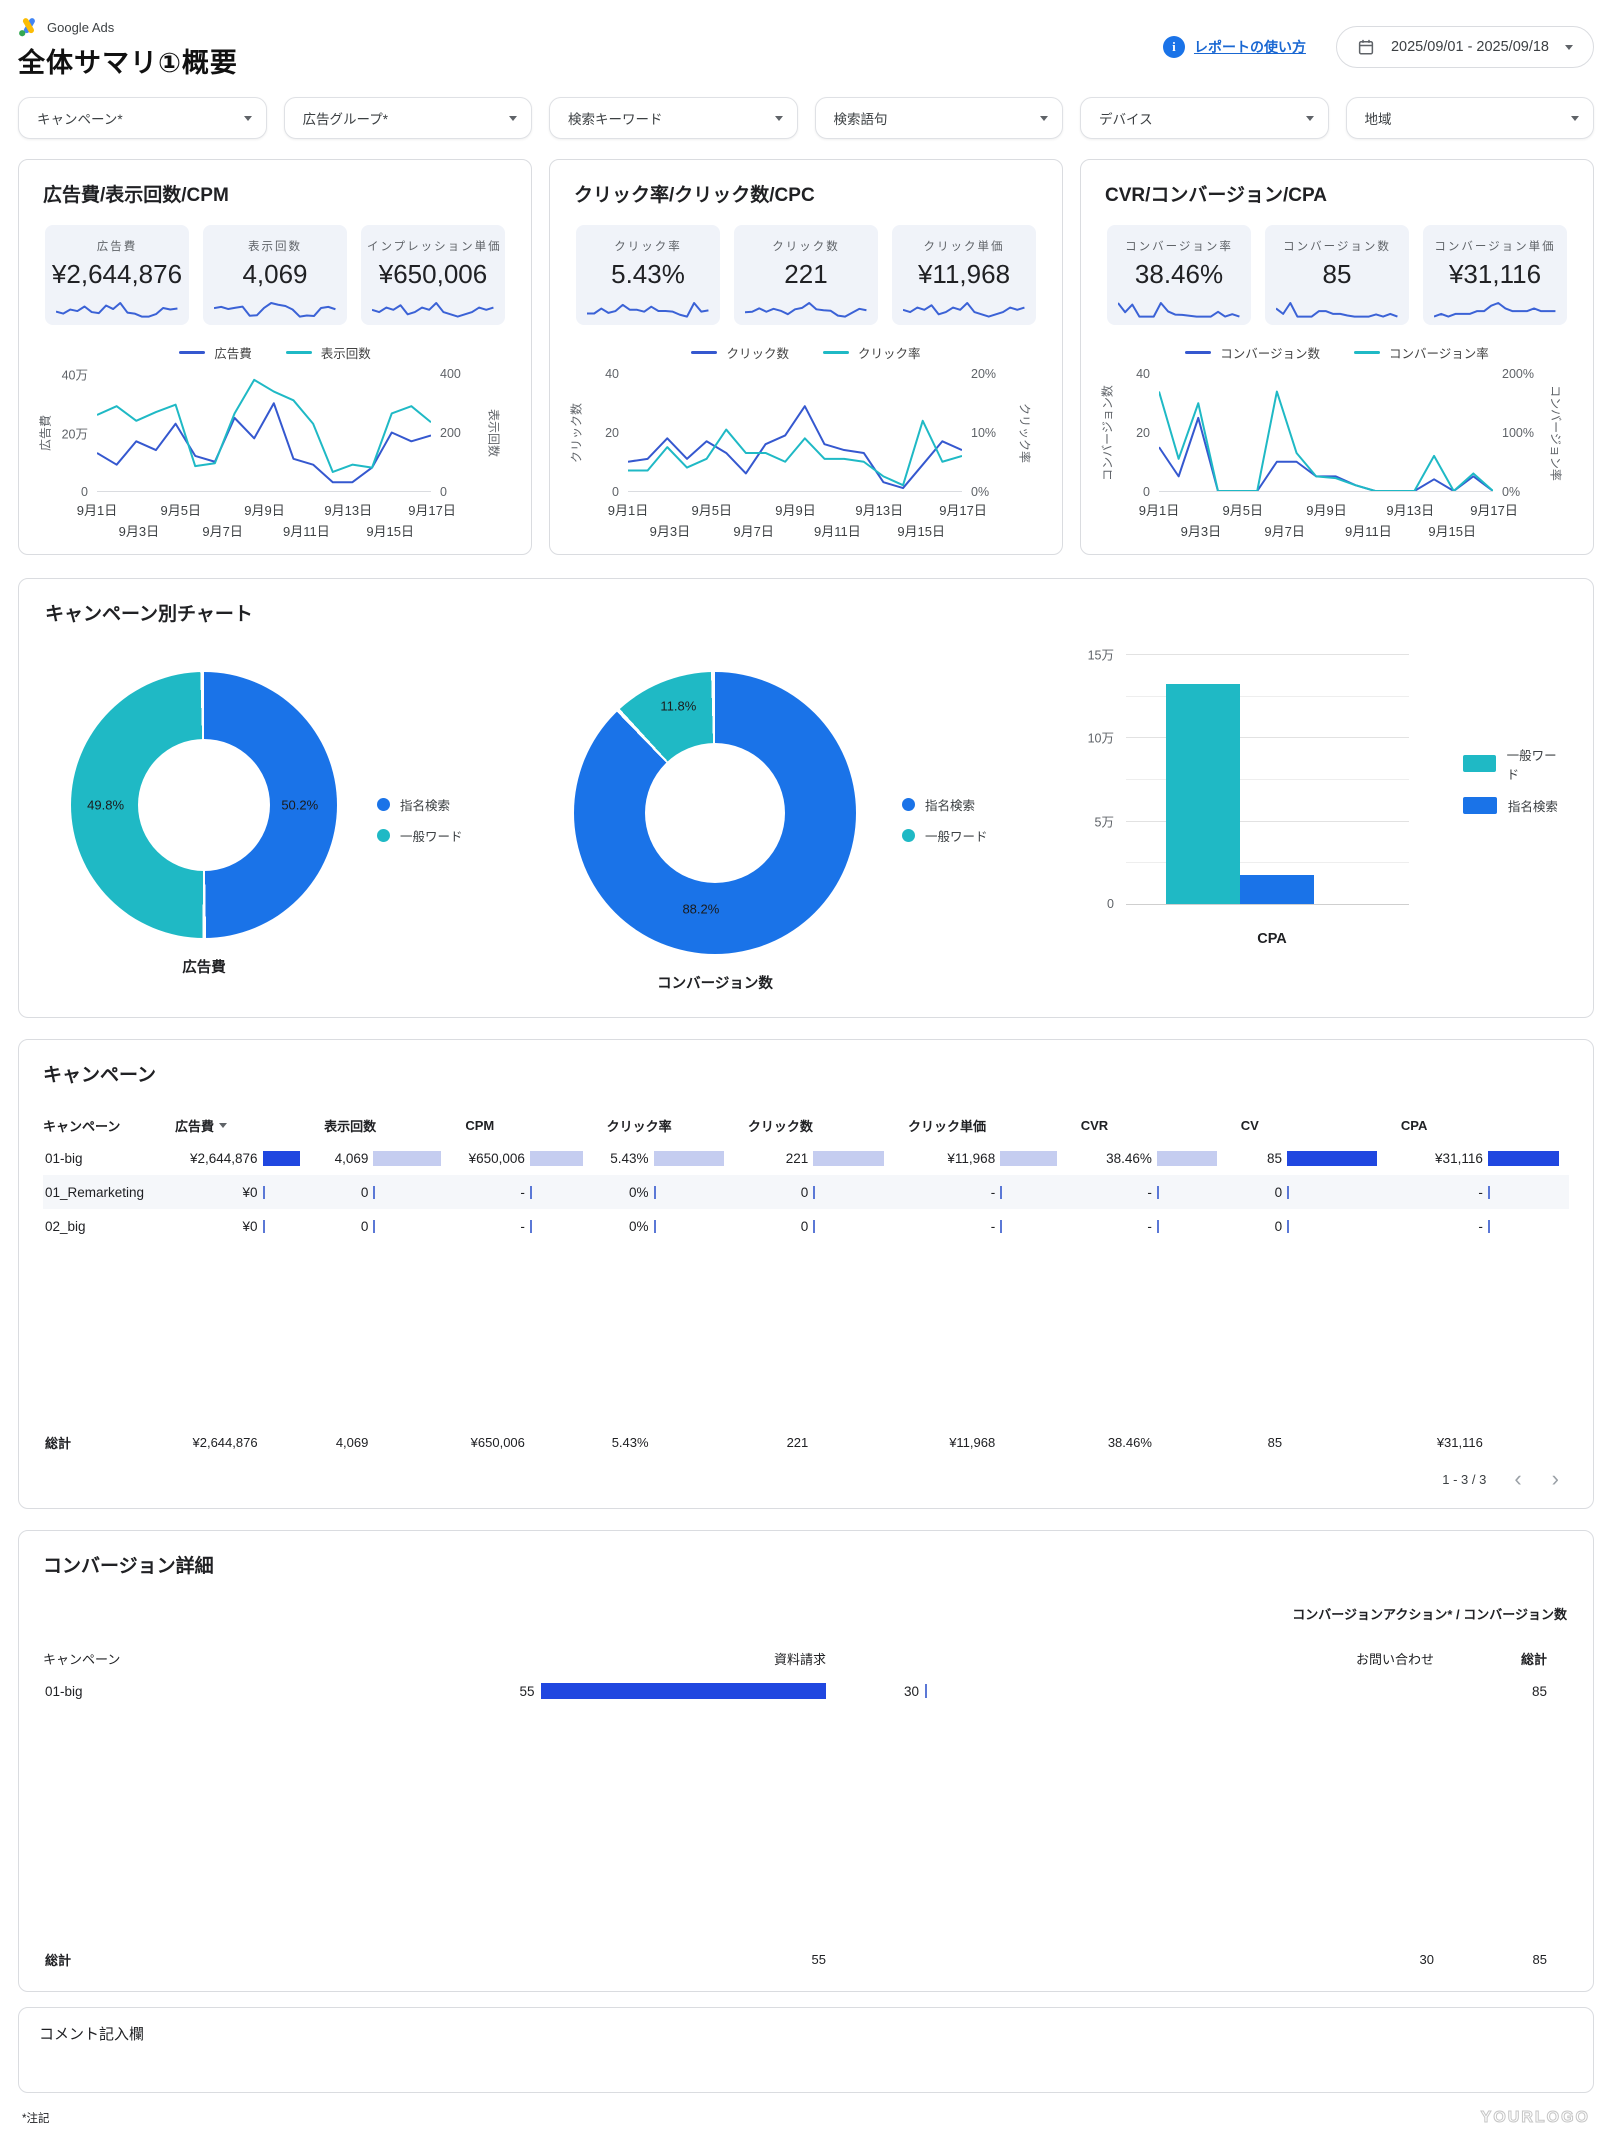 The height and width of the screenshot is (2149, 1612). What do you see at coordinates (818, 1959) in the screenshot?
I see `total-value: 55` at bounding box center [818, 1959].